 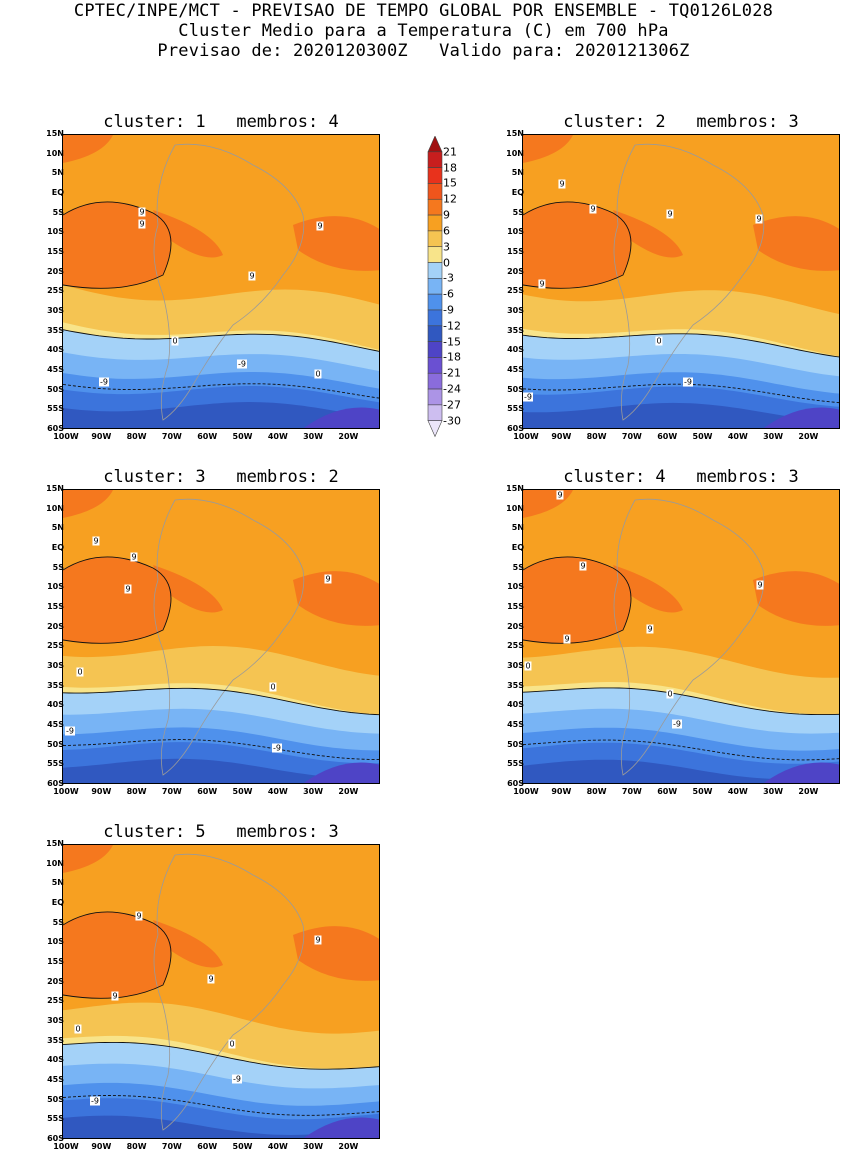 What do you see at coordinates (446, 231) in the screenshot?
I see `color-legend-label: 6` at bounding box center [446, 231].